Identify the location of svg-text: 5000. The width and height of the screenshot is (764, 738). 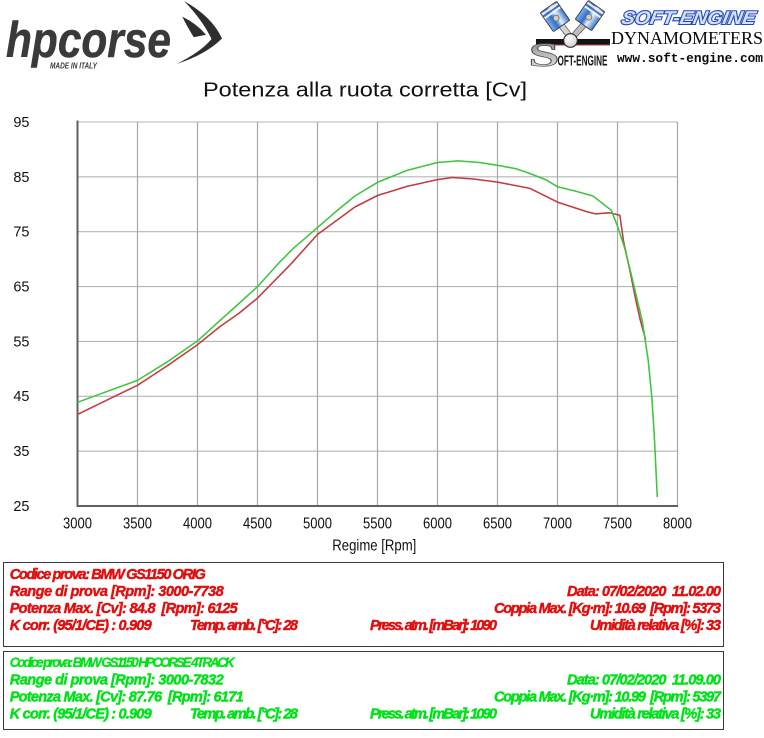
(317, 524).